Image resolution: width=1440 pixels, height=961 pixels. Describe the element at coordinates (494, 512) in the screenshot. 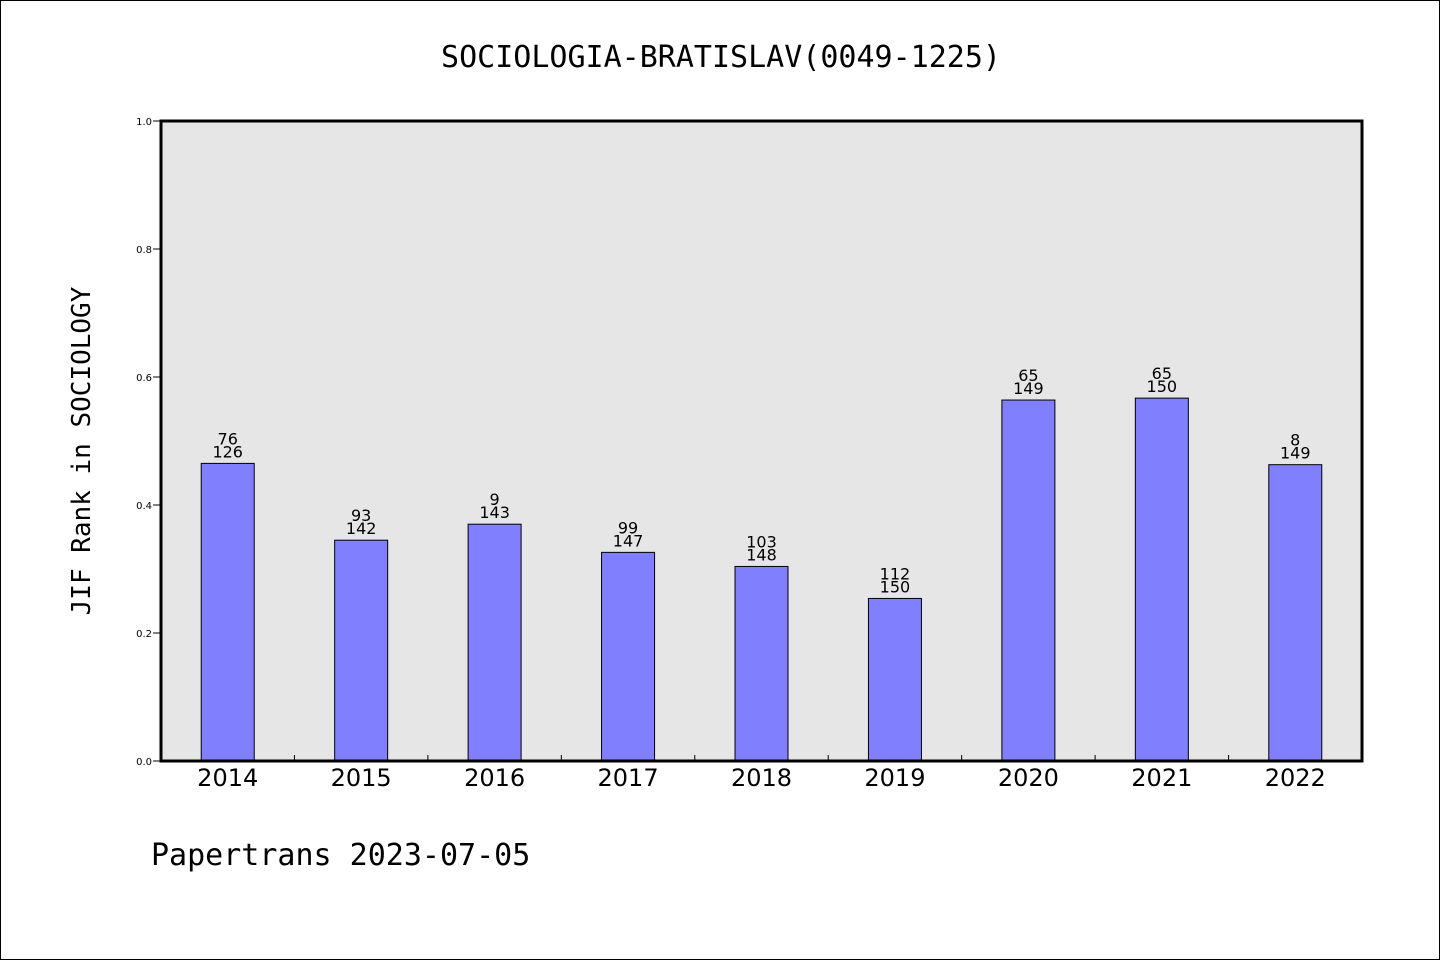

I see `total-label: 143` at that location.